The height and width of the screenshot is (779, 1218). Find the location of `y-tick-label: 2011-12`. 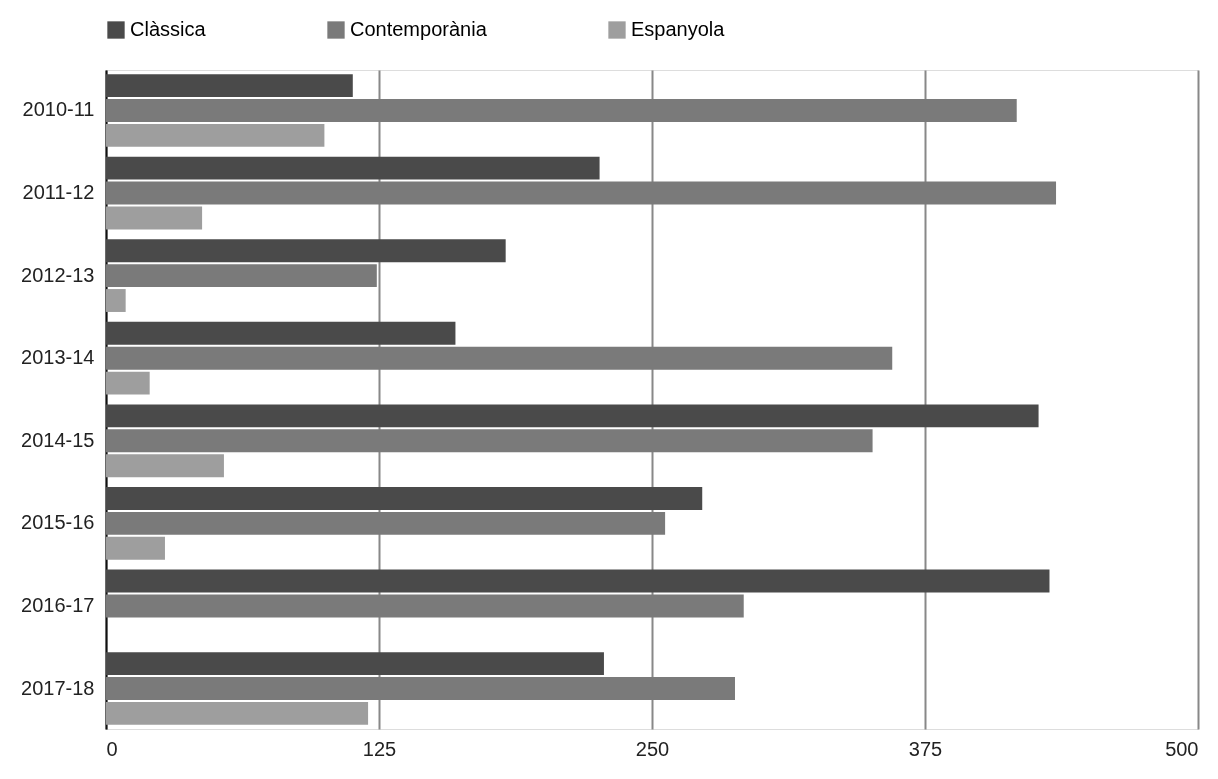

y-tick-label: 2011-12 is located at coordinates (58, 192).